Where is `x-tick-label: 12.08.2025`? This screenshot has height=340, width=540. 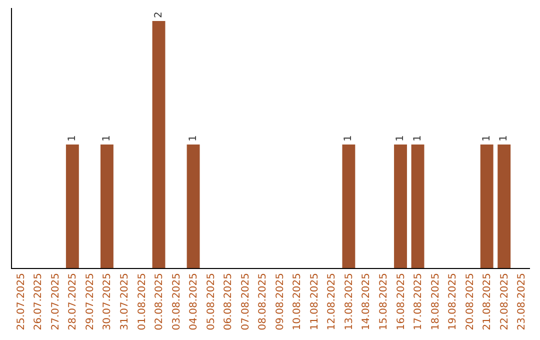
x-tick-label: 12.08.2025 is located at coordinates (332, 301).